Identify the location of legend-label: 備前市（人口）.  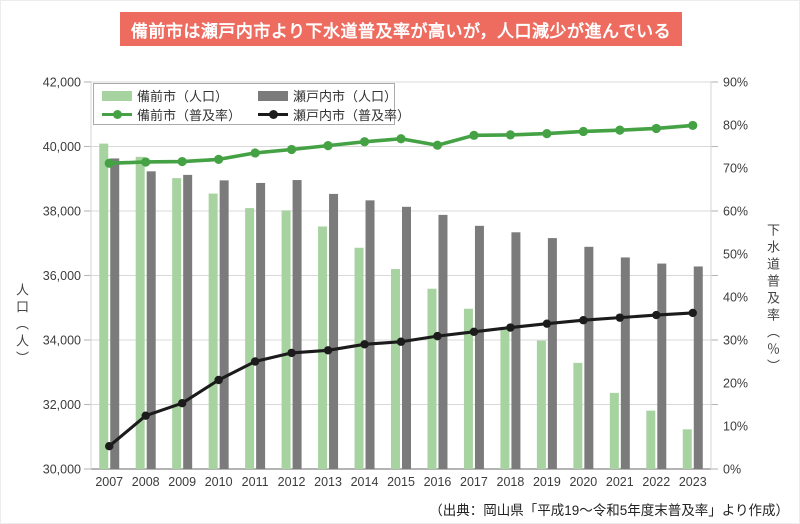
(183, 96).